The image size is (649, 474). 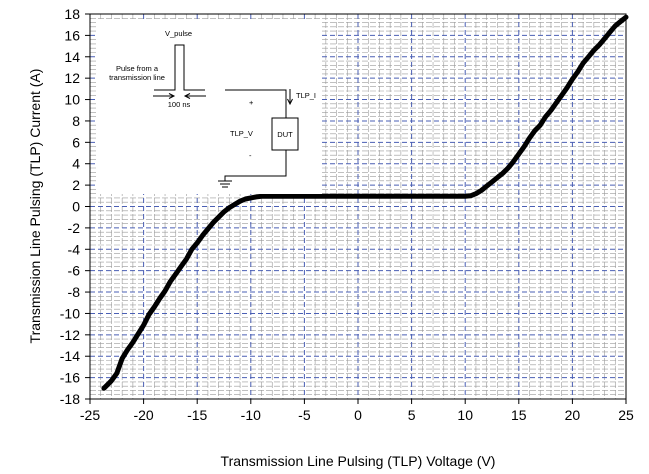 I want to click on inset-source-label-1: Pulse from a, so click(x=137, y=68).